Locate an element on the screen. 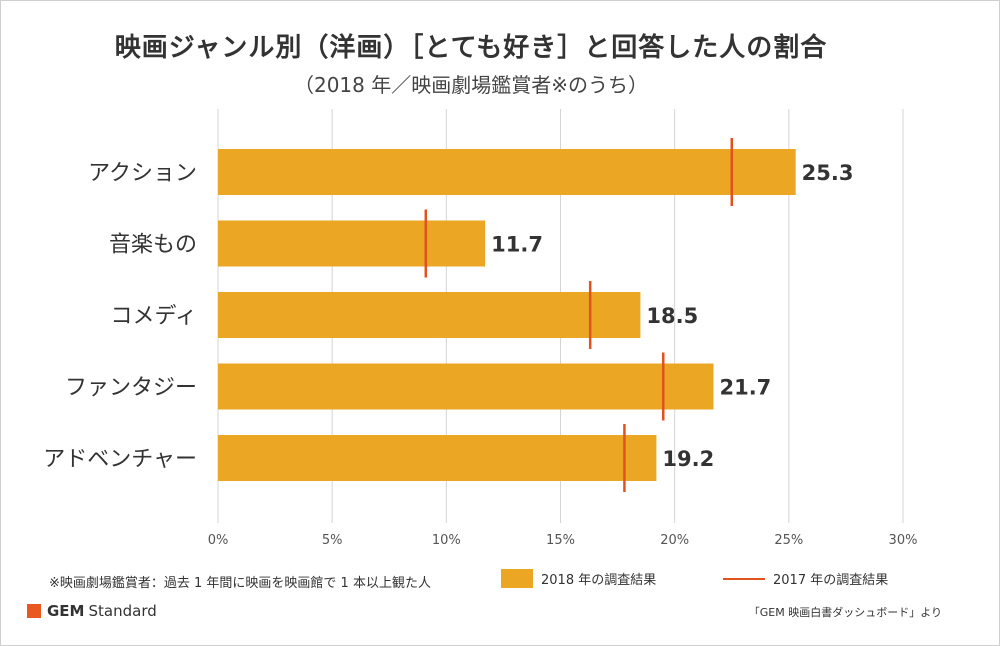  x-tick-label: 25% is located at coordinates (788, 540).